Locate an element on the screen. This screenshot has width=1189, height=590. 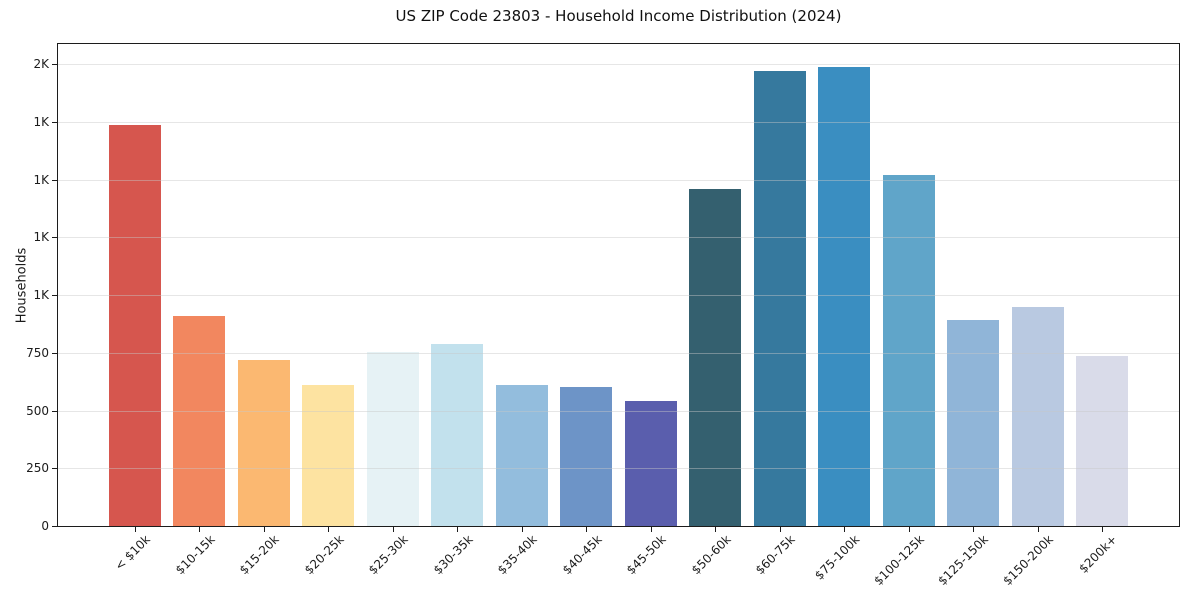
x-tick-label: $50-60k is located at coordinates (711, 555).